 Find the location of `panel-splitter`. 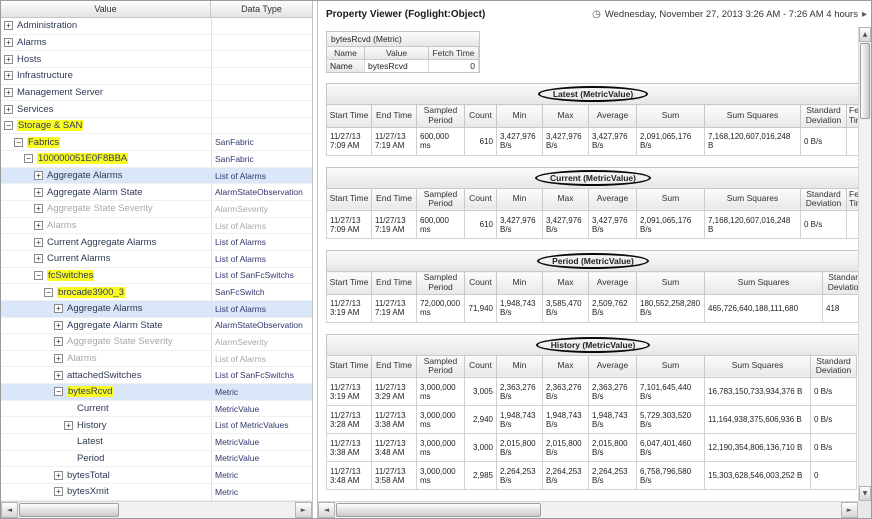

panel-splitter is located at coordinates (315, 259).